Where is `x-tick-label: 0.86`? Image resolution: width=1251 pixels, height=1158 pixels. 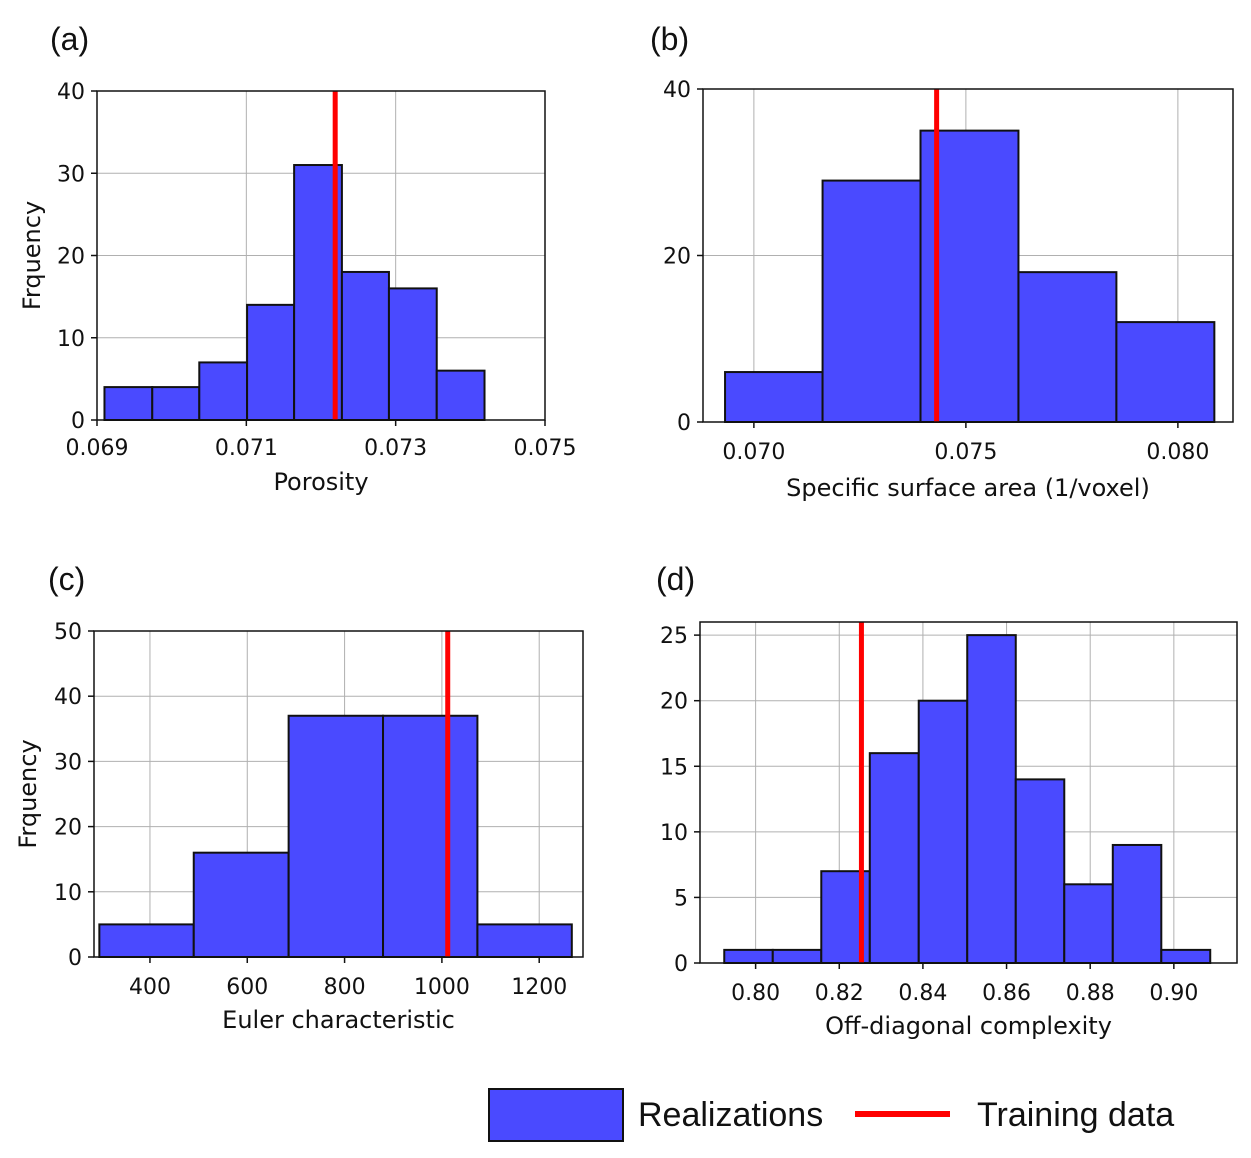
x-tick-label: 0.86 is located at coordinates (1006, 993).